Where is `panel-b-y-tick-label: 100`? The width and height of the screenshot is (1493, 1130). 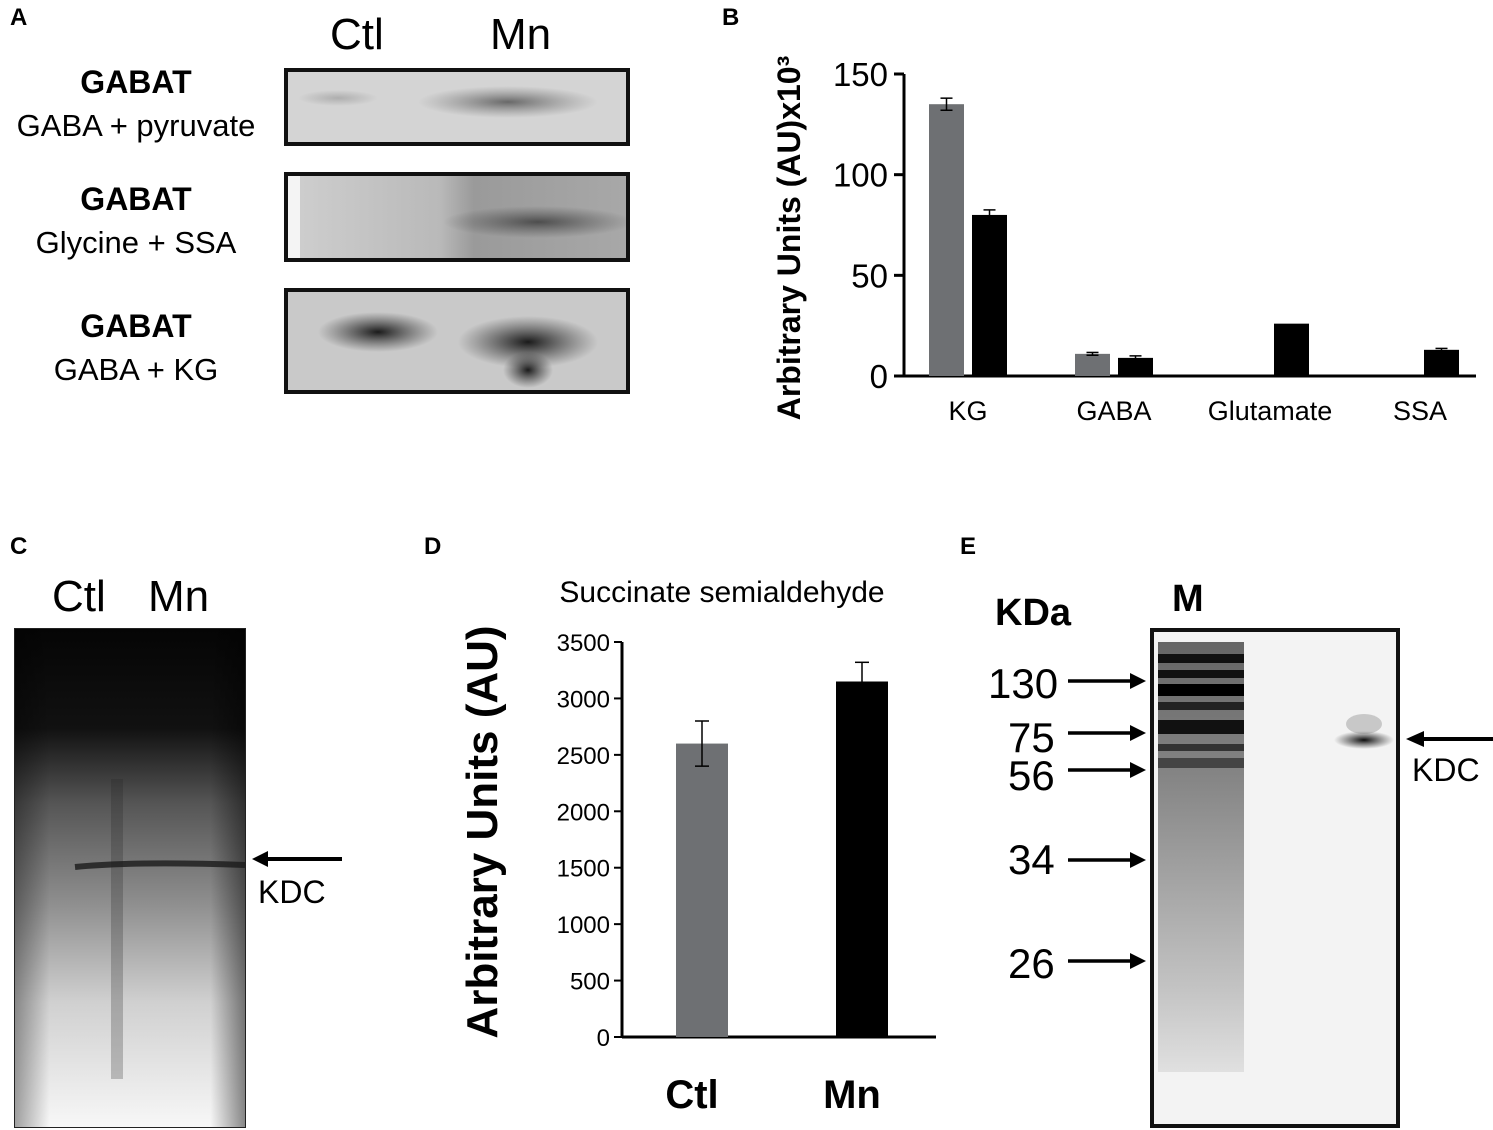 panel-b-y-tick-label: 100 is located at coordinates (860, 175).